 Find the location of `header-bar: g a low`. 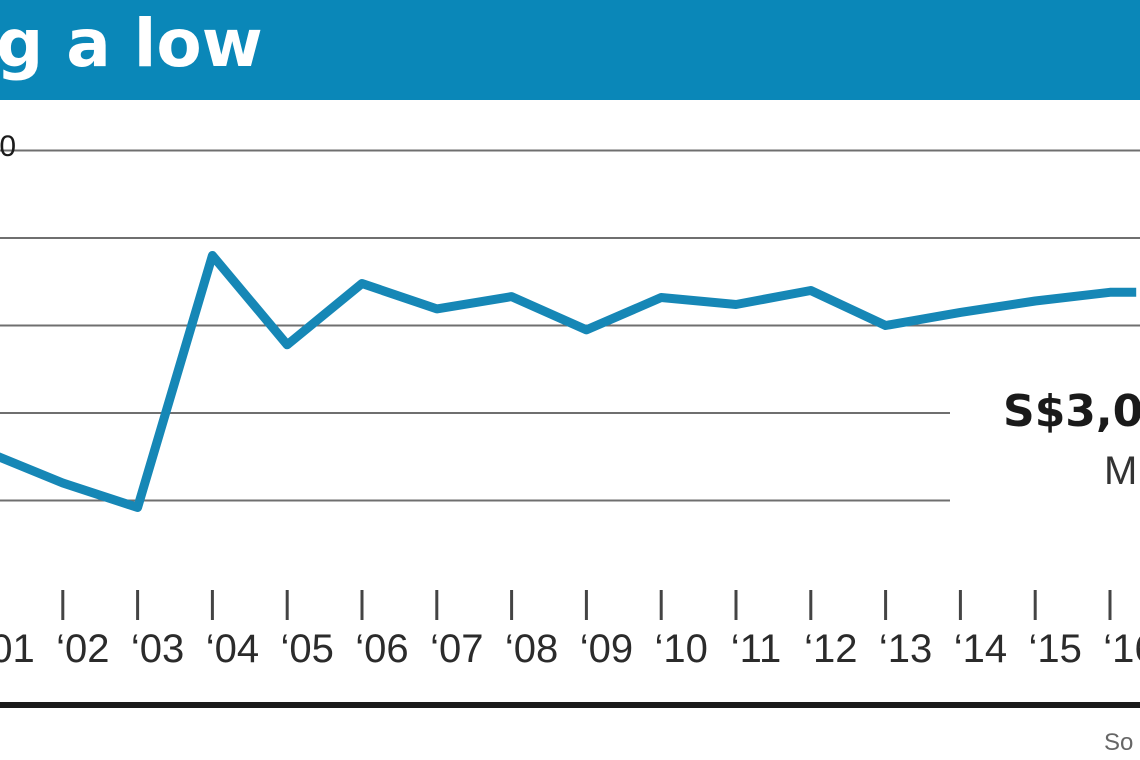

header-bar: g a low is located at coordinates (570, 50).